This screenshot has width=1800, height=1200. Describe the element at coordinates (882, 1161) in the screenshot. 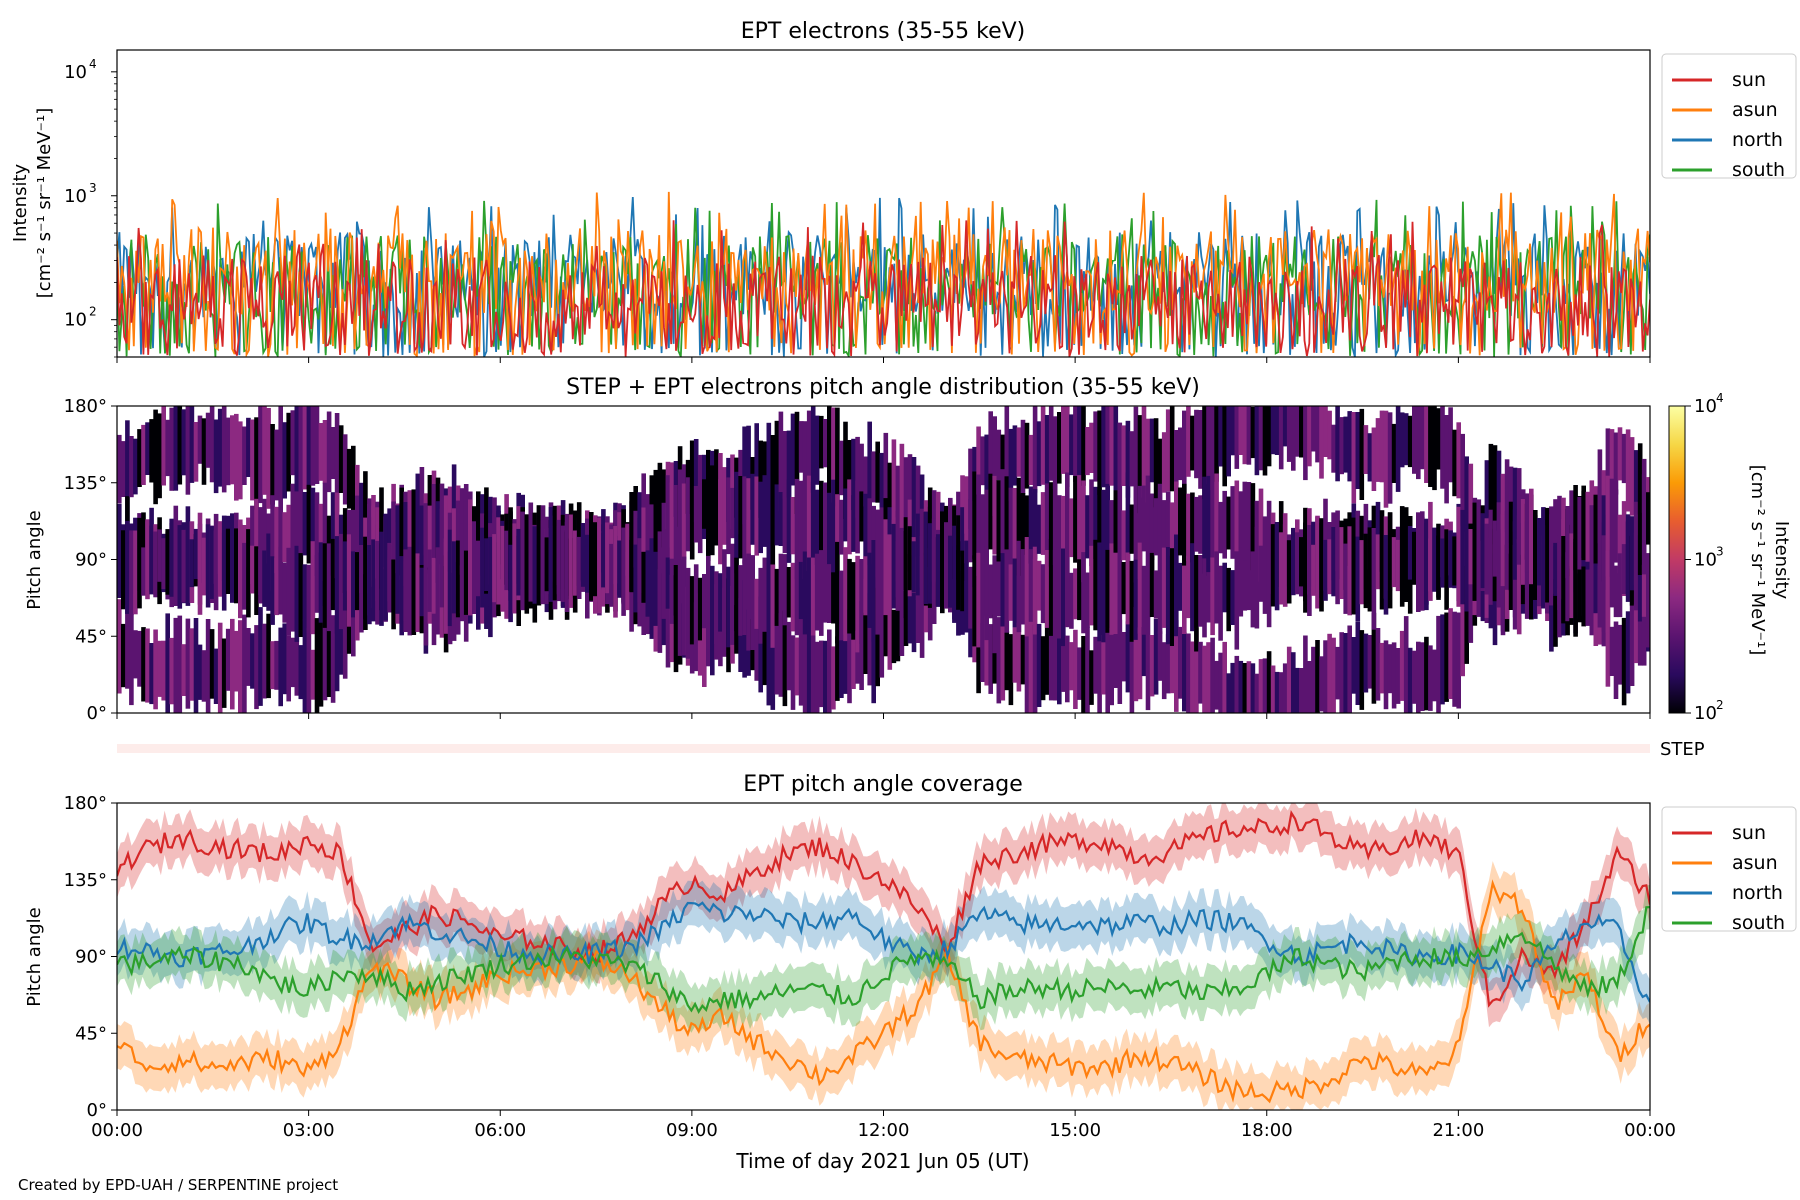

I see `panel3-xlabel: Time of day 2021 Jun 05 (UT)` at that location.